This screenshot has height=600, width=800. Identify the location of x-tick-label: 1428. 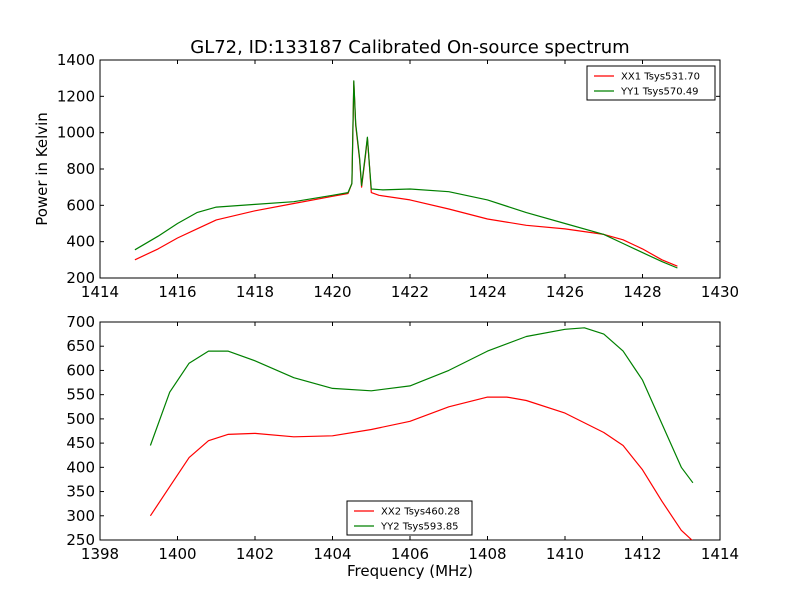
(642, 292).